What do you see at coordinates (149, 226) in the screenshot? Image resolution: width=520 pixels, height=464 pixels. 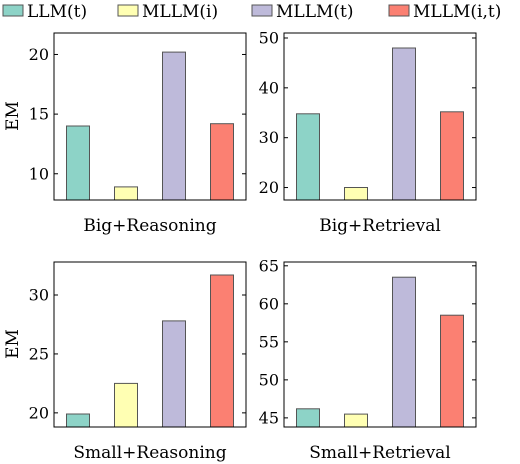 I see `x-axis-label: Big+Reasoning` at bounding box center [149, 226].